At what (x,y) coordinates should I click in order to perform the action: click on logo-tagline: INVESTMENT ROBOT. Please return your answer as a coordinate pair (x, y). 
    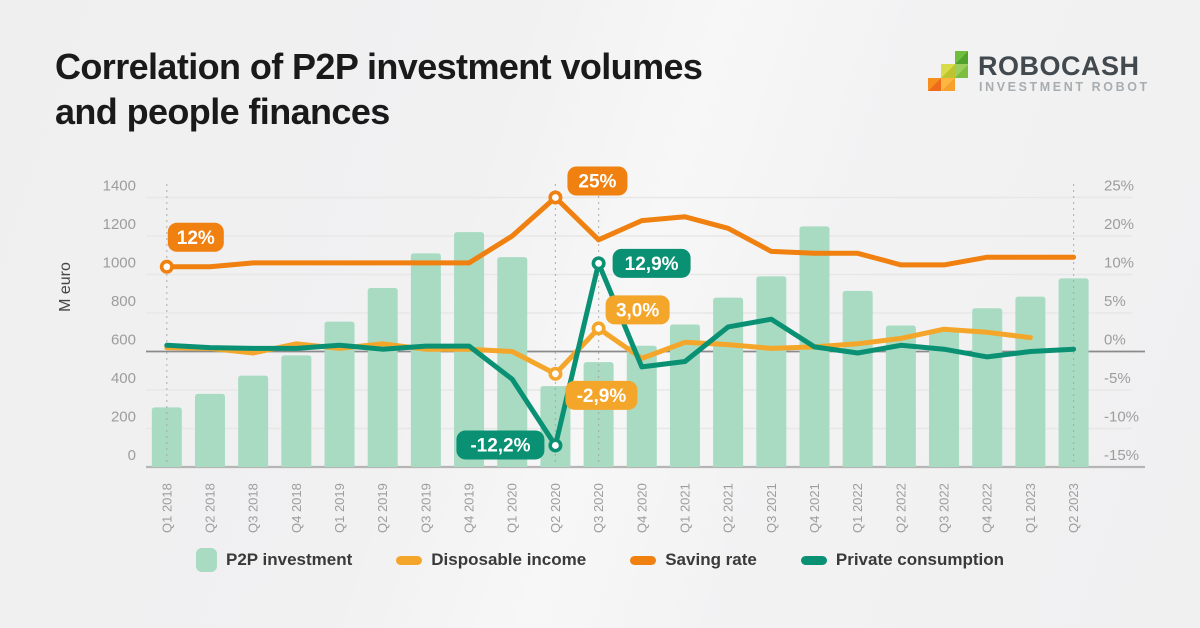
    Looking at the image, I should click on (1064, 87).